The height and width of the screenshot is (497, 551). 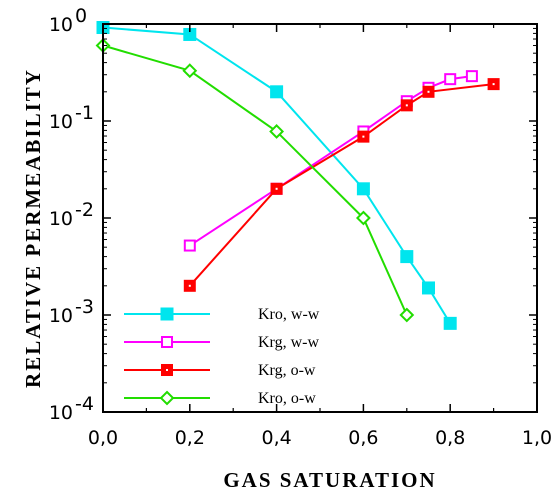 I want to click on legend-entry: Kro, w-w, so click(x=222, y=314).